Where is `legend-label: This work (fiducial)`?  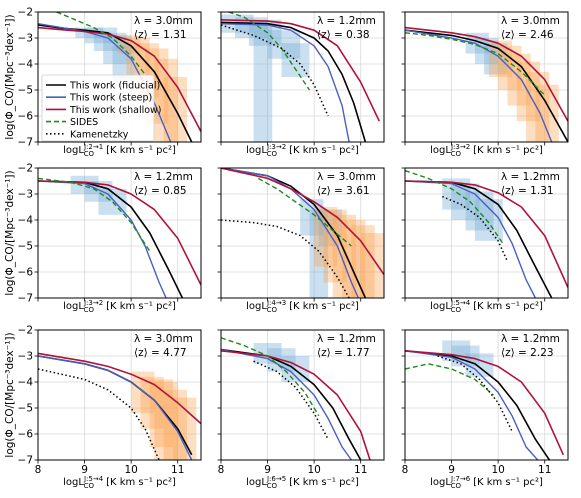 legend-label: This work (fiducial) is located at coordinates (114, 86).